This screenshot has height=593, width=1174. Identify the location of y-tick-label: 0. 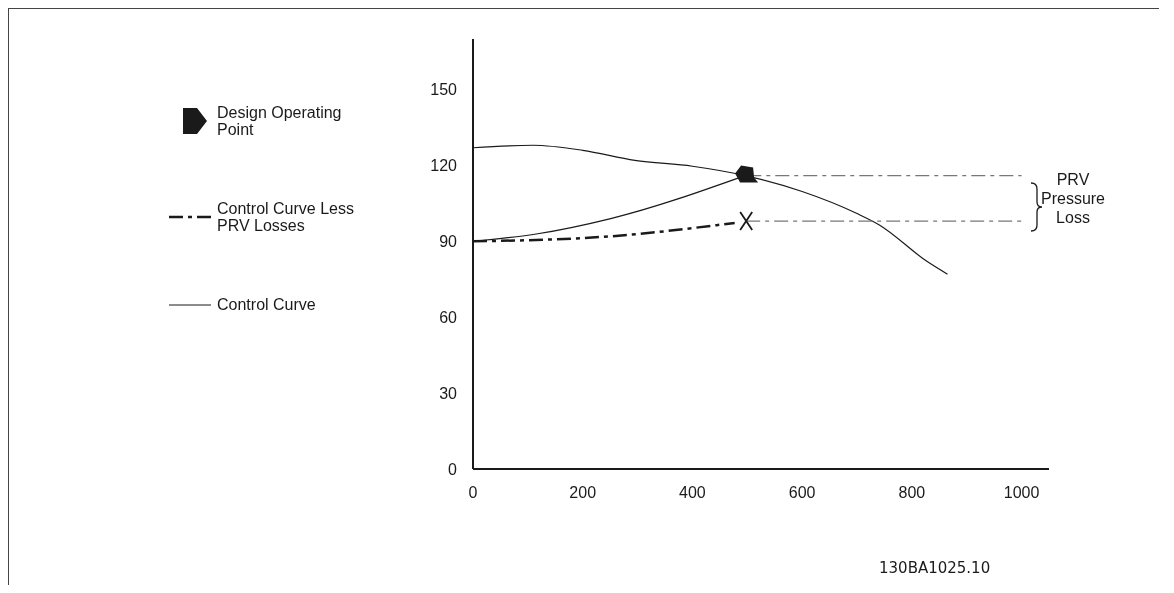
(453, 469).